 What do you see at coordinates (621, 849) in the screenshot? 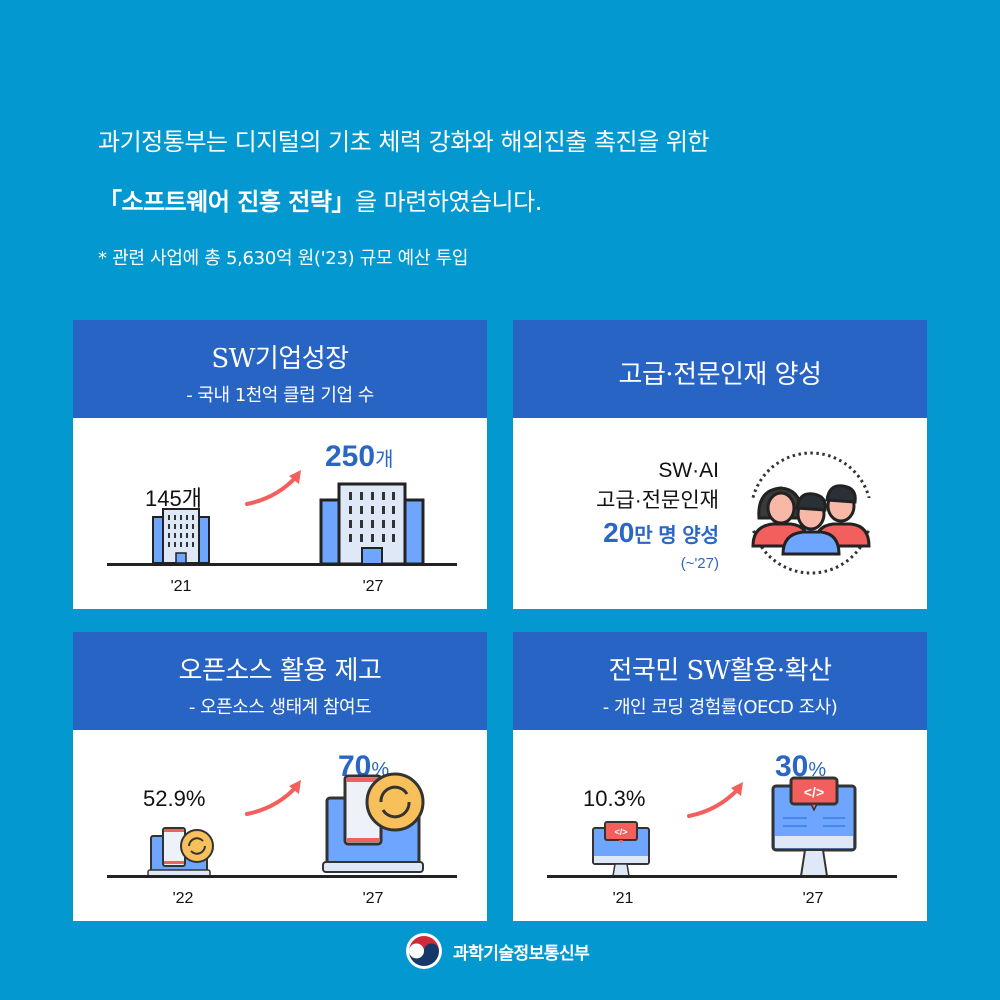
I see `monitor-code-small-icon: </>` at bounding box center [621, 849].